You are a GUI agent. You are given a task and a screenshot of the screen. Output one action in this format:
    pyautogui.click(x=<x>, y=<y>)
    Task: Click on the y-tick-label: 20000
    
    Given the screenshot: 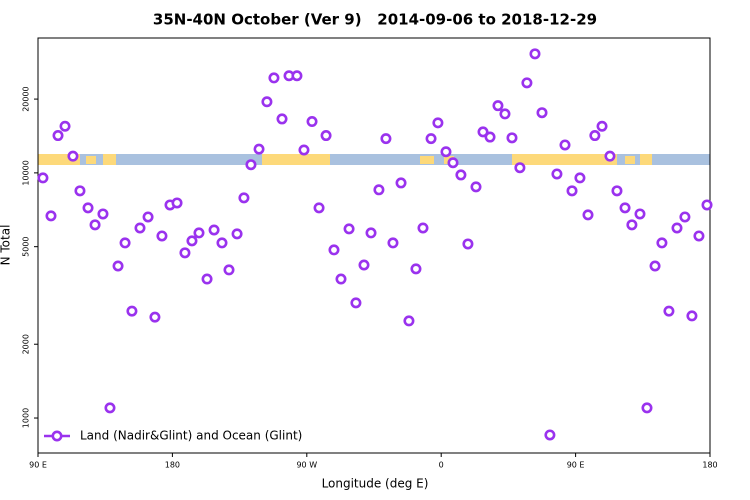 What is the action you would take?
    pyautogui.click(x=26, y=98)
    